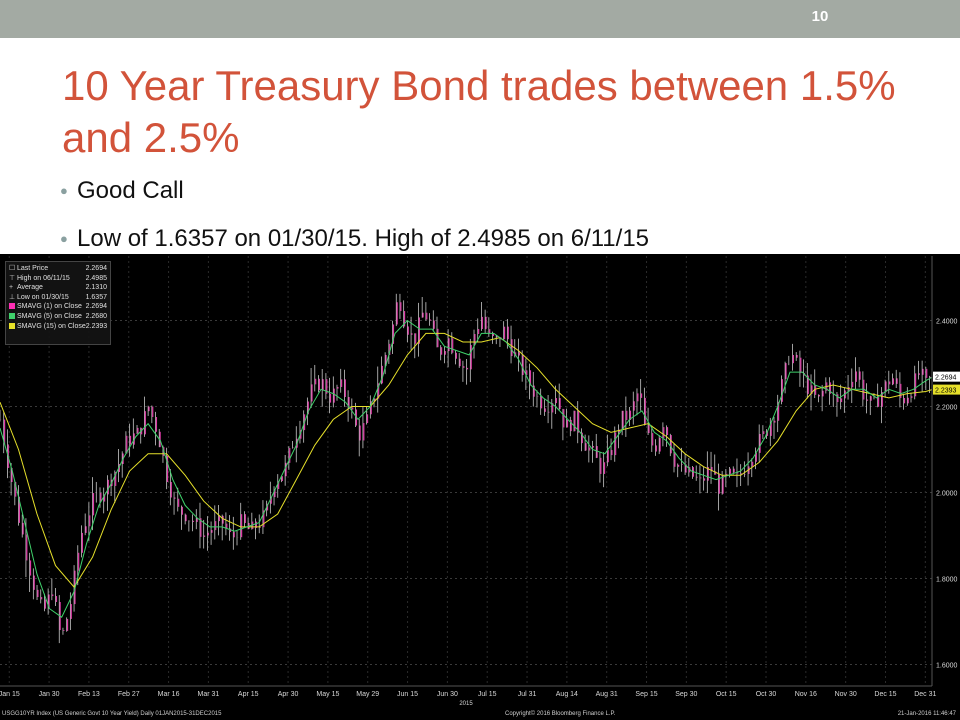 This screenshot has width=960, height=720. I want to click on x-tick-label: Dec 31, so click(925, 694).